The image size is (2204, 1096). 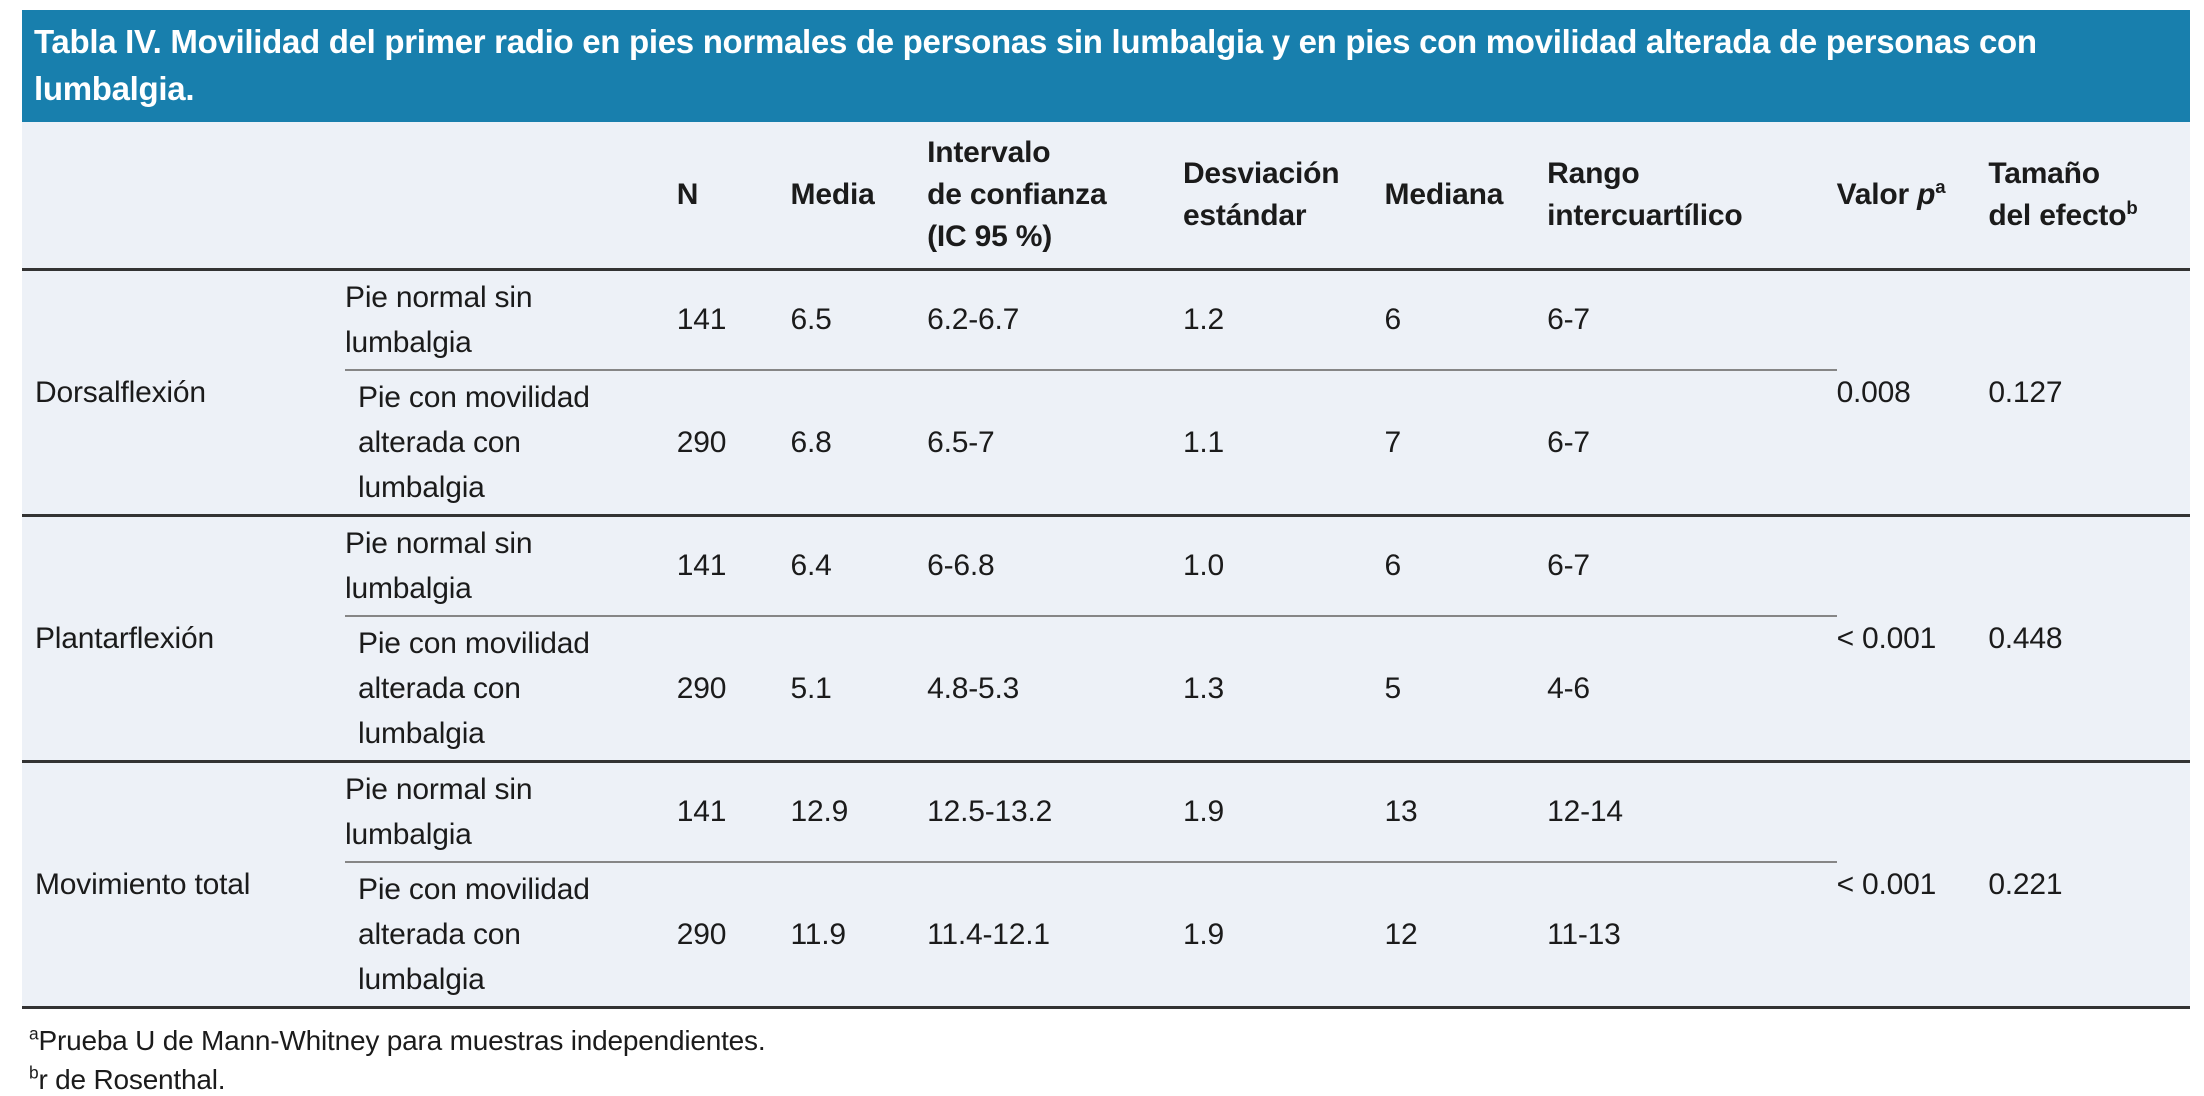 What do you see at coordinates (973, 688) in the screenshot?
I see `cell-ic: 4.8-5.3` at bounding box center [973, 688].